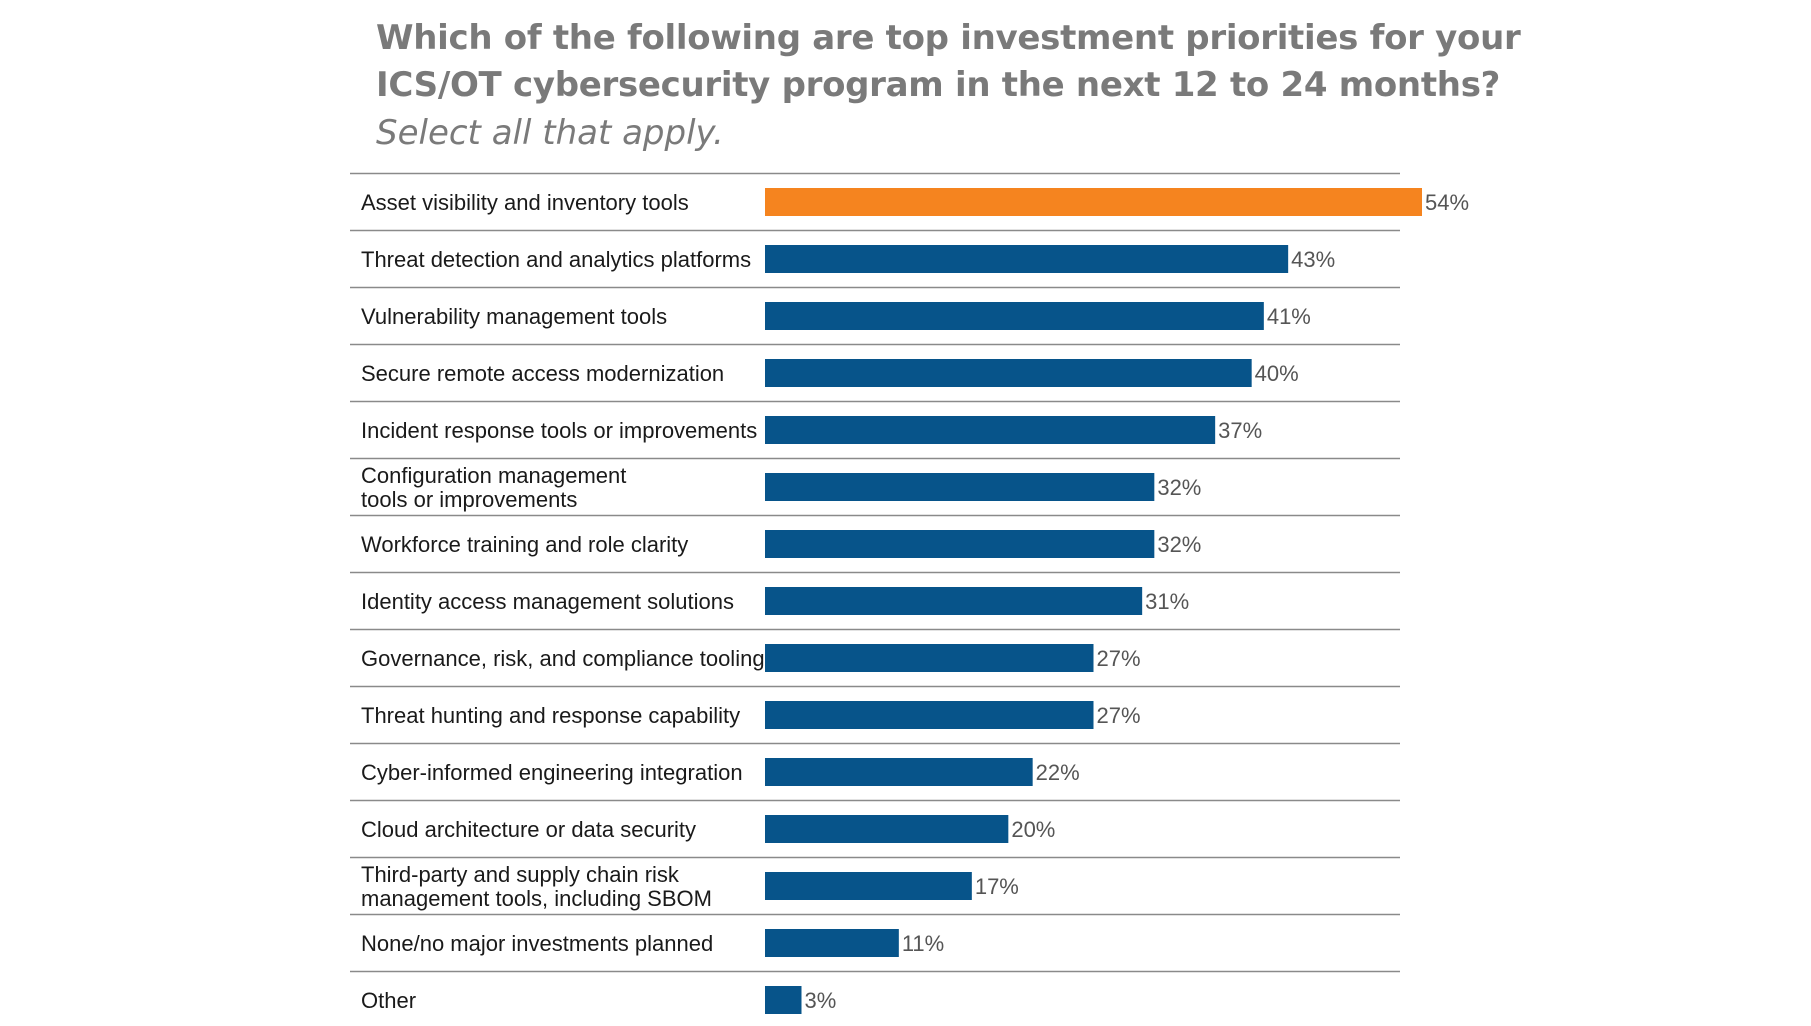 The image size is (1811, 1026). What do you see at coordinates (563, 658) in the screenshot?
I see `category-label: Governance, risk, and compliance tooling` at bounding box center [563, 658].